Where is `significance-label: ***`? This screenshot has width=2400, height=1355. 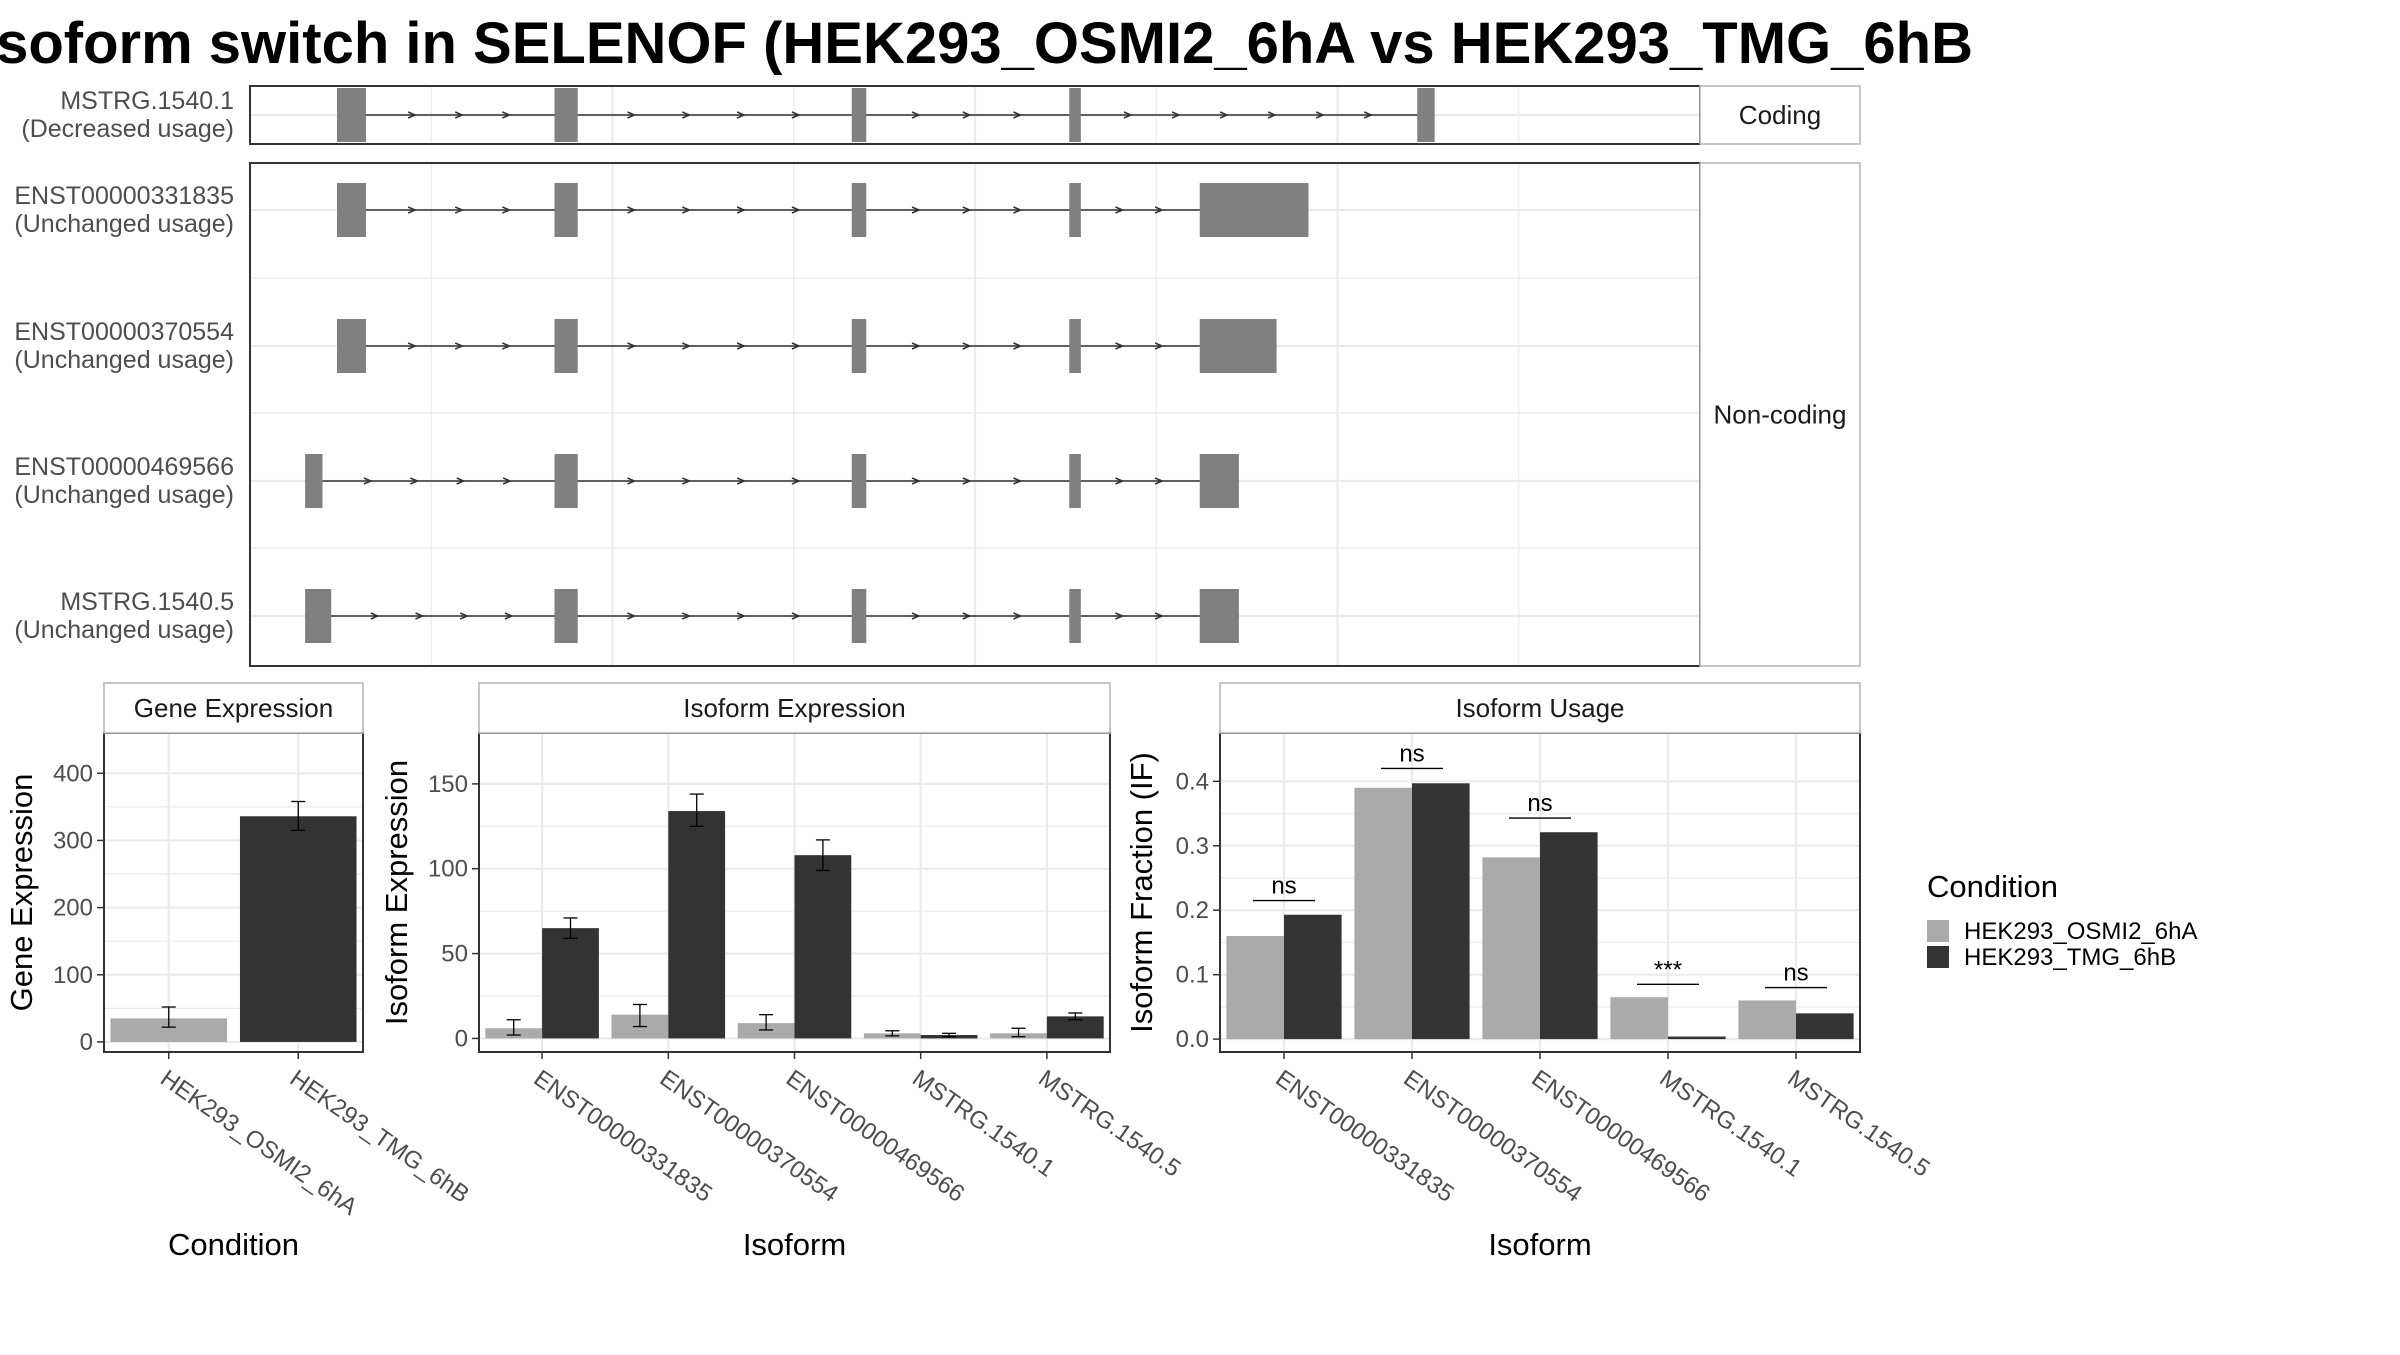 significance-label: *** is located at coordinates (1668, 969).